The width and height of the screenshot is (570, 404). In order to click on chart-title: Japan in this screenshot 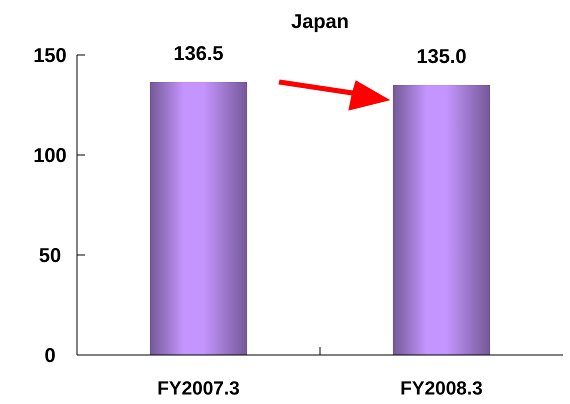, I will do `click(320, 22)`.